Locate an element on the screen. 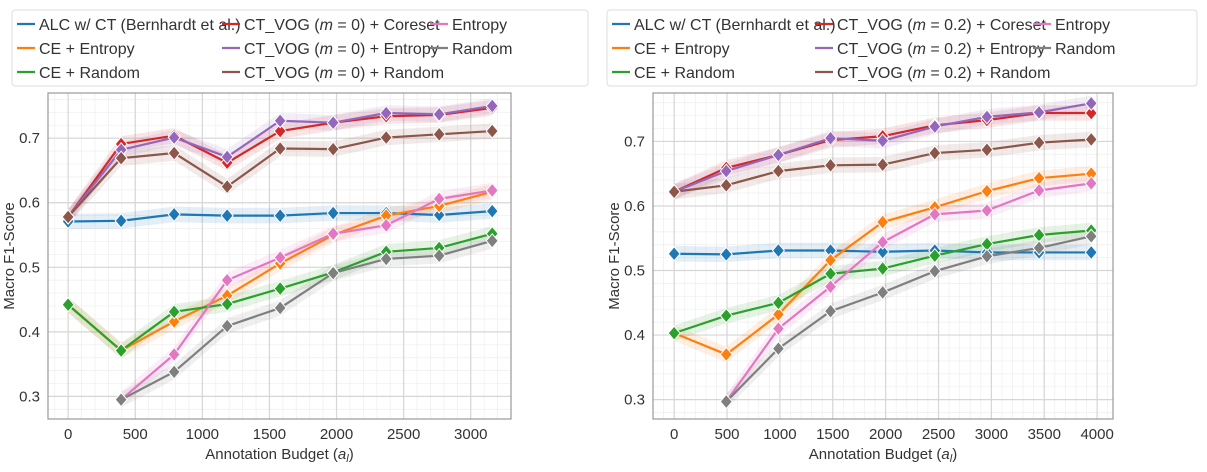 The height and width of the screenshot is (472, 1207). data-point-red is located at coordinates (1091, 113).